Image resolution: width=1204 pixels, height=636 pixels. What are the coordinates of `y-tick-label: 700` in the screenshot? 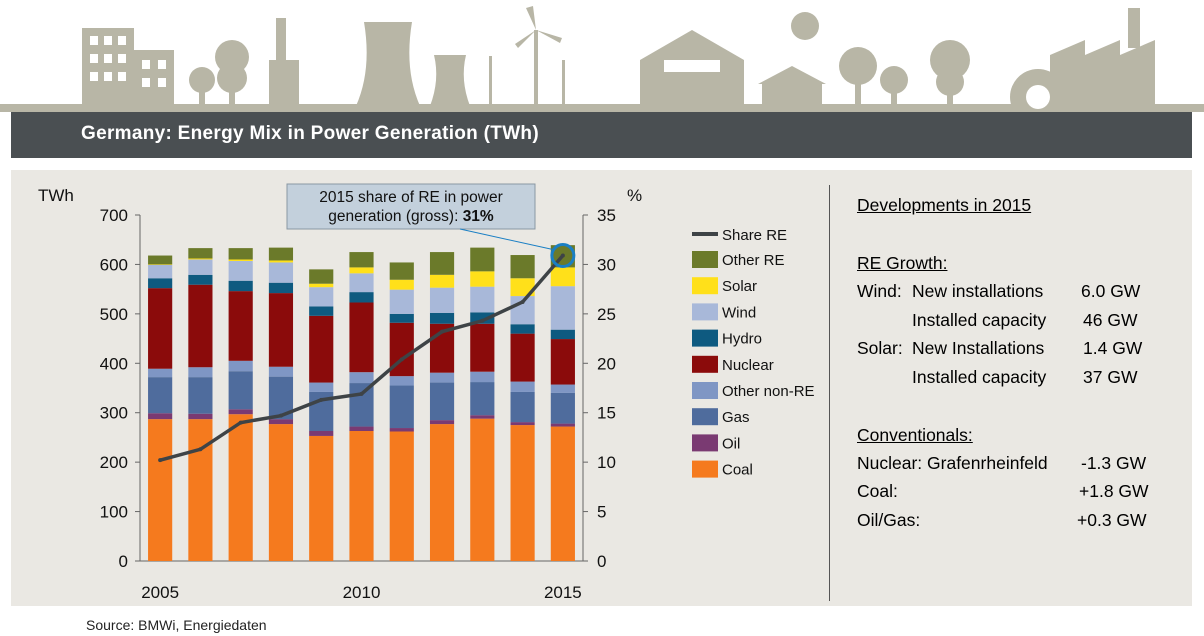 It's located at (114, 215).